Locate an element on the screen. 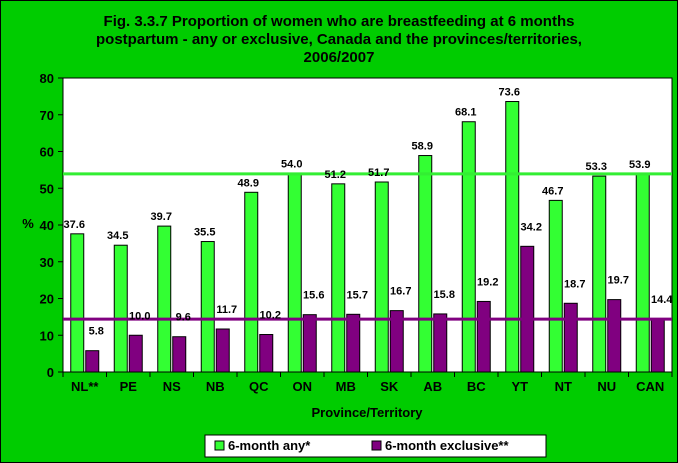  data-label-exclusive: 19.2 is located at coordinates (487, 282).